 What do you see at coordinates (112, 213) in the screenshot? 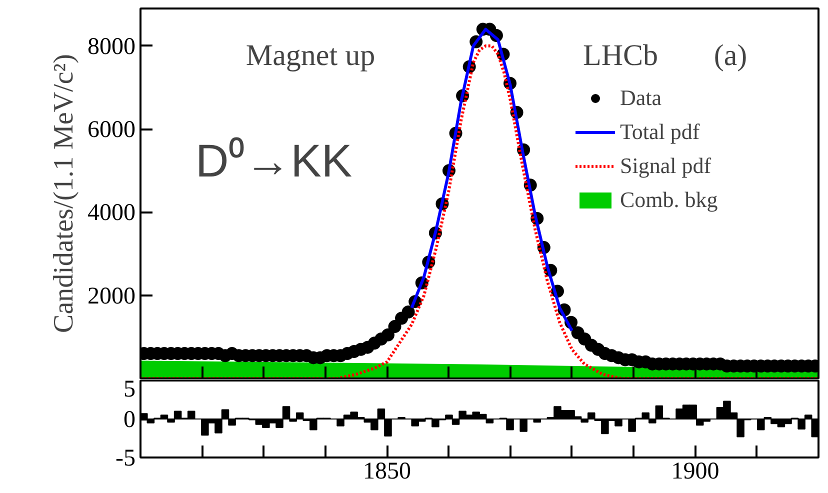
I see `y-tick-label: 4000` at bounding box center [112, 213].